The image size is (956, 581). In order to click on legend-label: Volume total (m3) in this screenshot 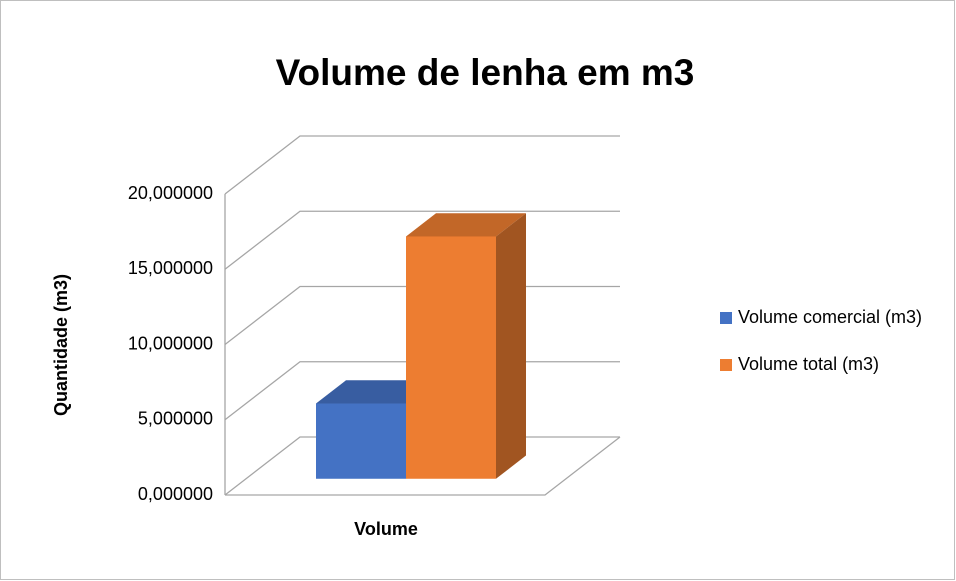, I will do `click(808, 364)`.